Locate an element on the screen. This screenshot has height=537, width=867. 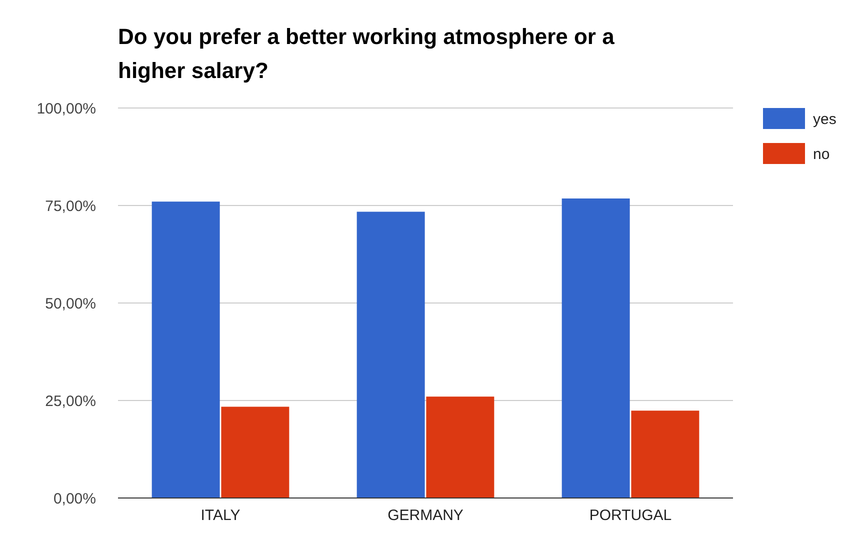
legend-label: no is located at coordinates (821, 154).